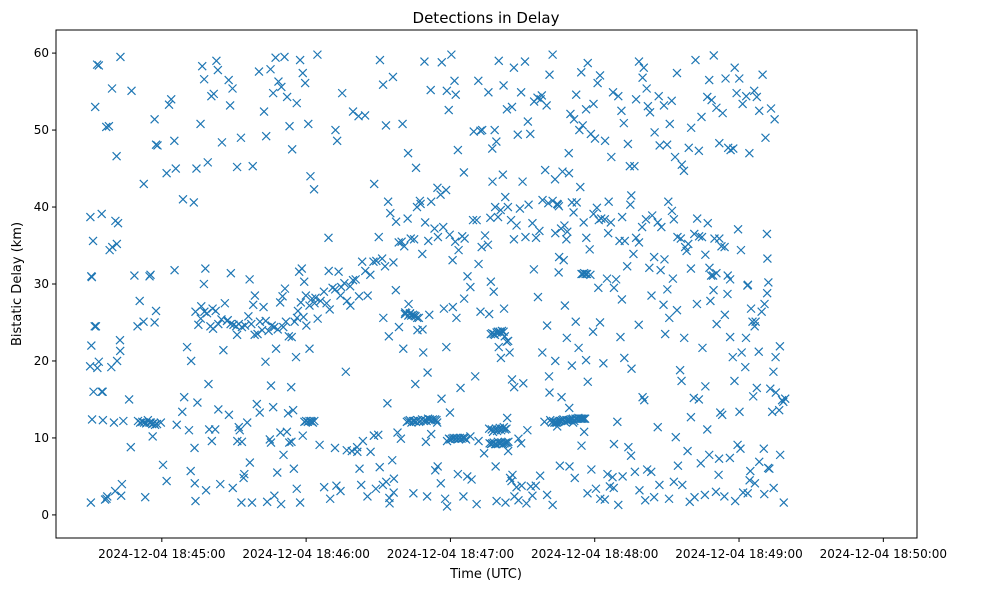 The image size is (989, 590). What do you see at coordinates (738, 554) in the screenshot?
I see `x-tick-label: 2024-12-04 18:49:00` at bounding box center [738, 554].